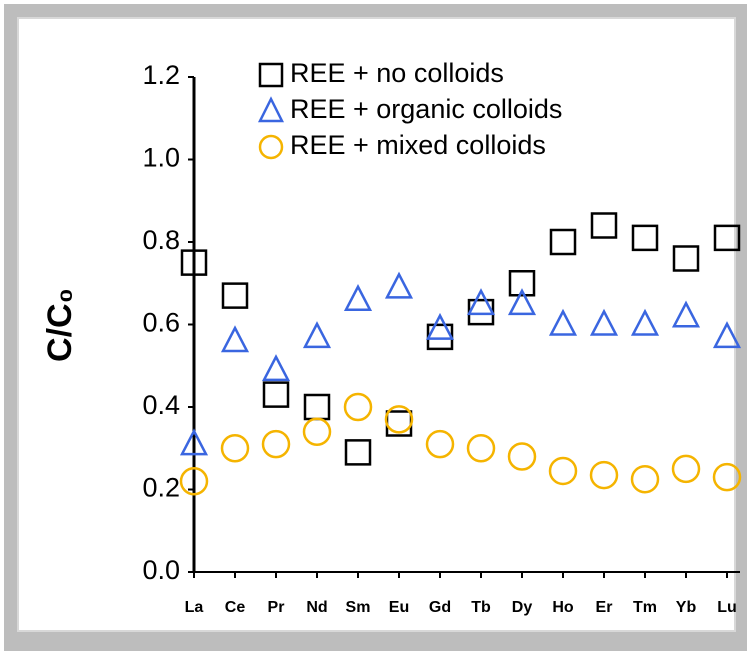  I want to click on x-tick-label: Ho, so click(563, 607).